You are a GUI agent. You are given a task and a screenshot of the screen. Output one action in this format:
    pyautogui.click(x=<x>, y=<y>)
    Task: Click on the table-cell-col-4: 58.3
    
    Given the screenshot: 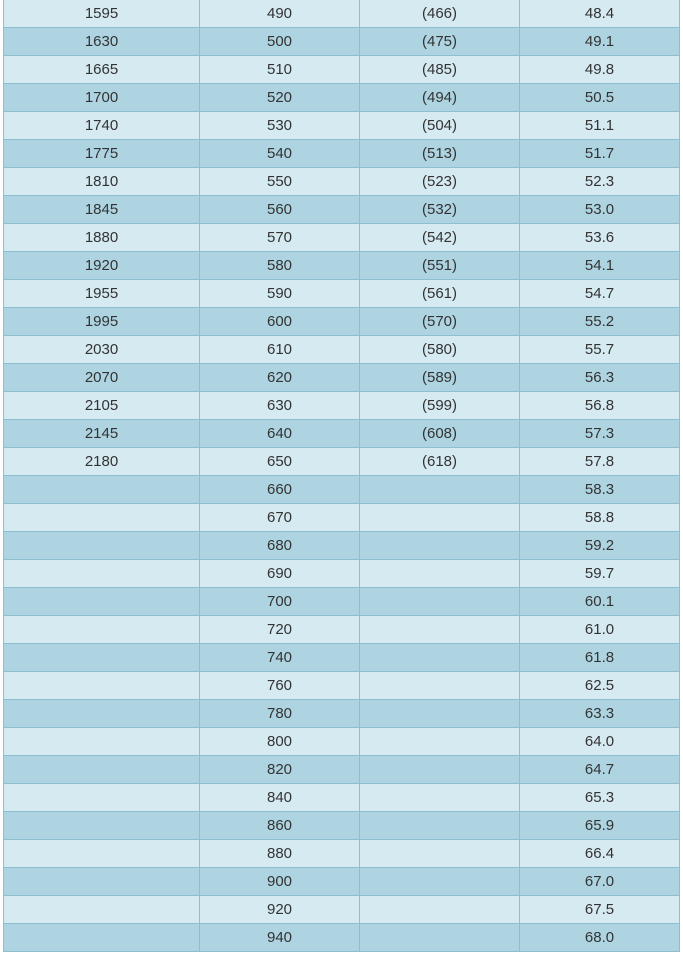 What is the action you would take?
    pyautogui.click(x=599, y=489)
    